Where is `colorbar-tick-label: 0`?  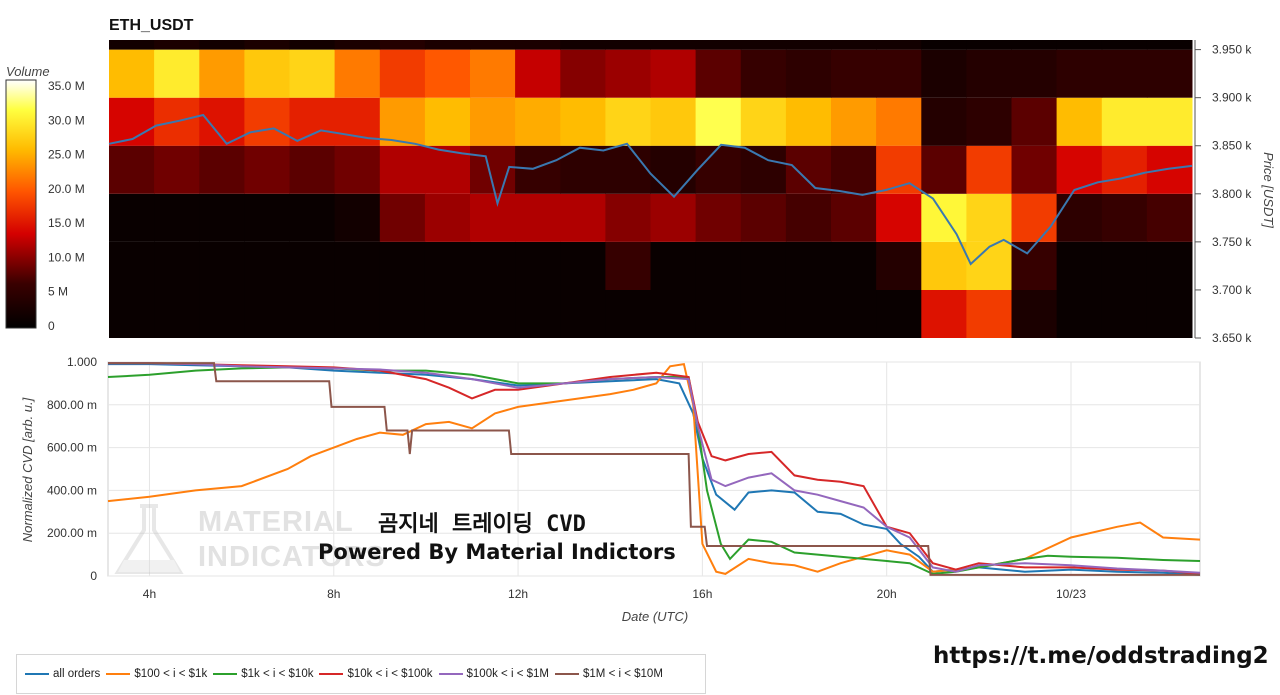
colorbar-tick-label: 0 is located at coordinates (51, 326).